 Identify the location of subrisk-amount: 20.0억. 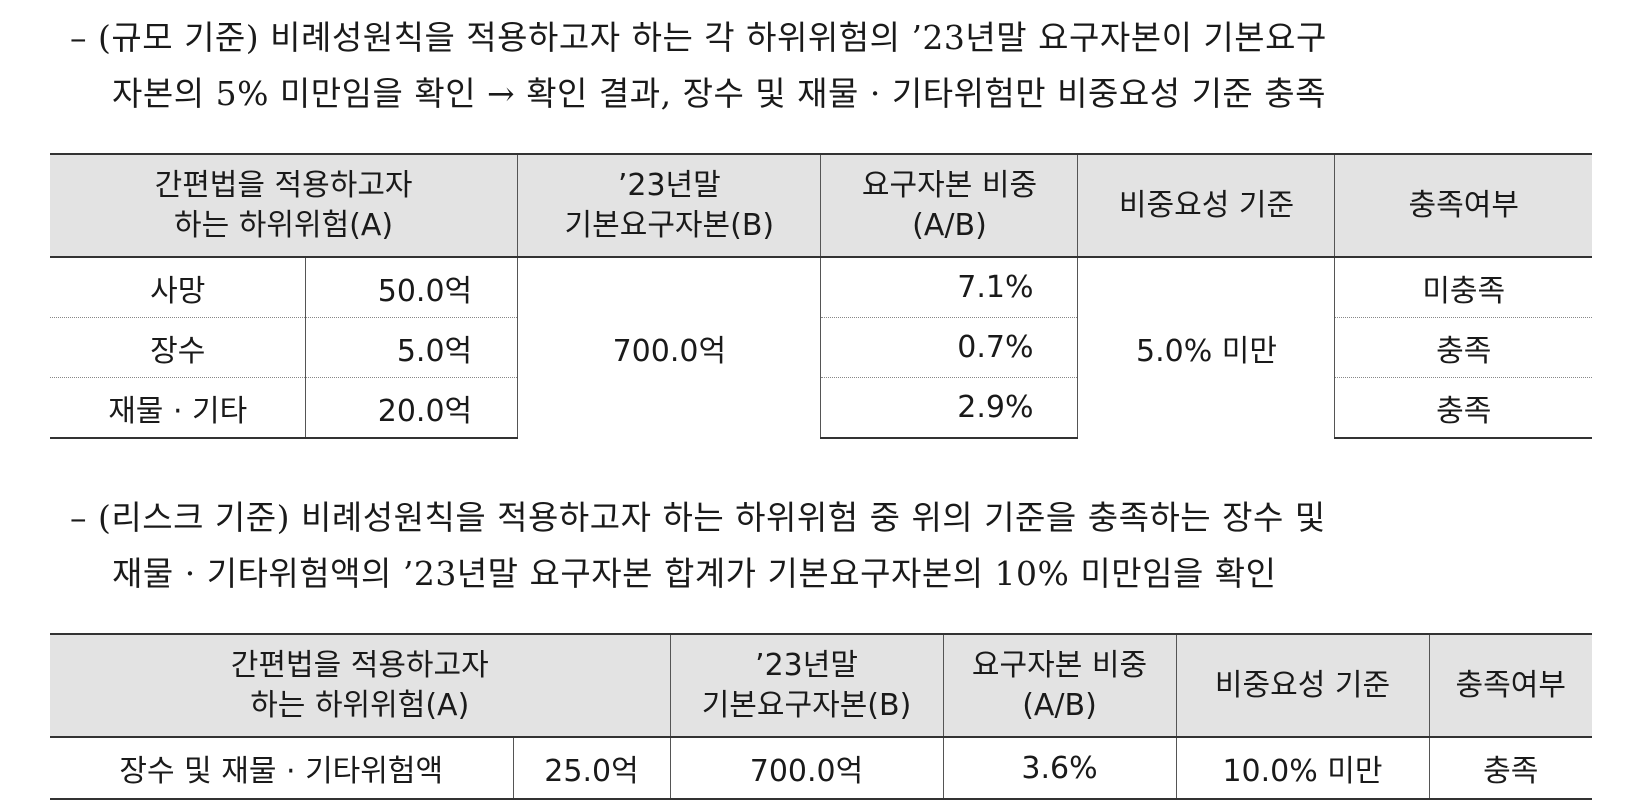
(412, 408).